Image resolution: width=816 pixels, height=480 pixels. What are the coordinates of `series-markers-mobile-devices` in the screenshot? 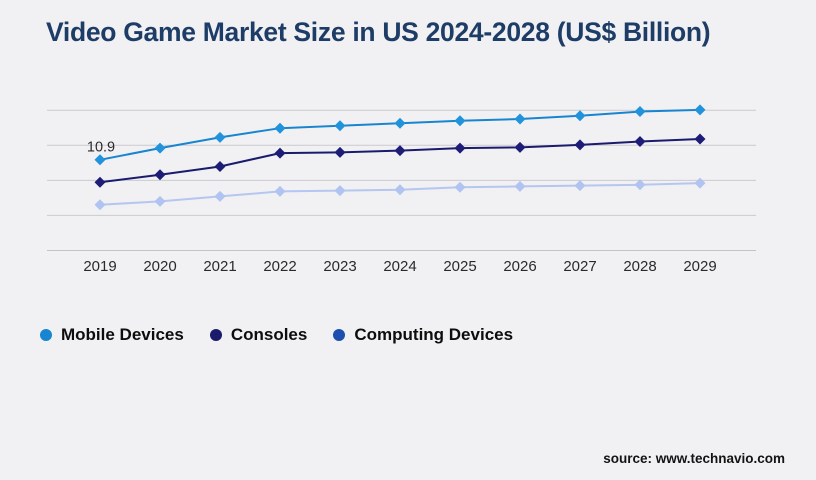 It's located at (400, 135).